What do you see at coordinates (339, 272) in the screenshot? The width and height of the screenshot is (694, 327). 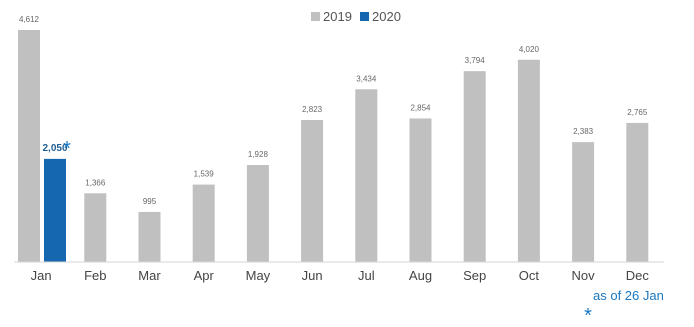 I see `x-axis: Jan Feb Mar Apr May Jun Jul Aug Sep Oct Nov Dec` at bounding box center [339, 272].